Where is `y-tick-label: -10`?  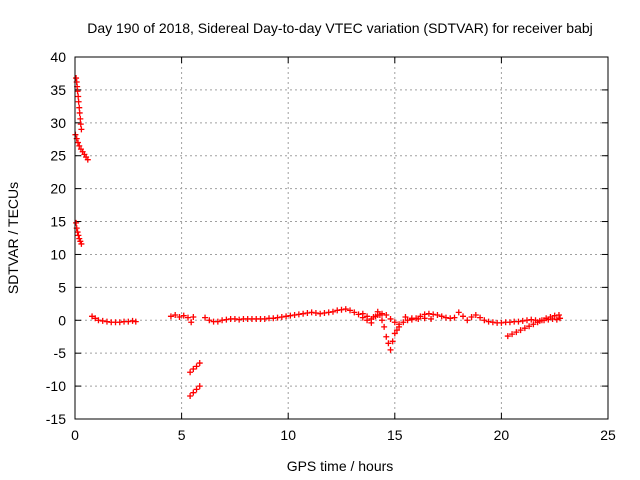
y-tick-label: -10 is located at coordinates (56, 386).